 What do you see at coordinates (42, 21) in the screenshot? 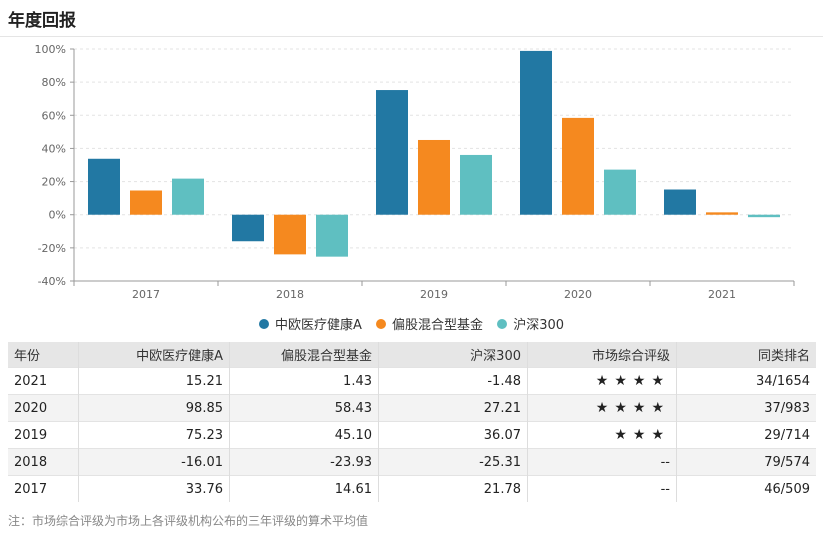
I see `page-title: 年度回报` at bounding box center [42, 21].